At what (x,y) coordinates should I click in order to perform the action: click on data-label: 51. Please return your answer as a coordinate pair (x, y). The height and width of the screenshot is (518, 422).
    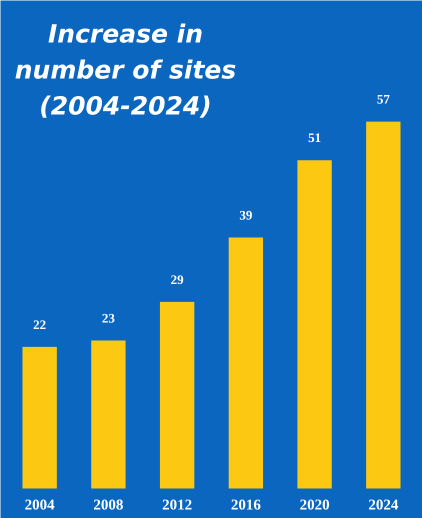
    Looking at the image, I should click on (315, 138).